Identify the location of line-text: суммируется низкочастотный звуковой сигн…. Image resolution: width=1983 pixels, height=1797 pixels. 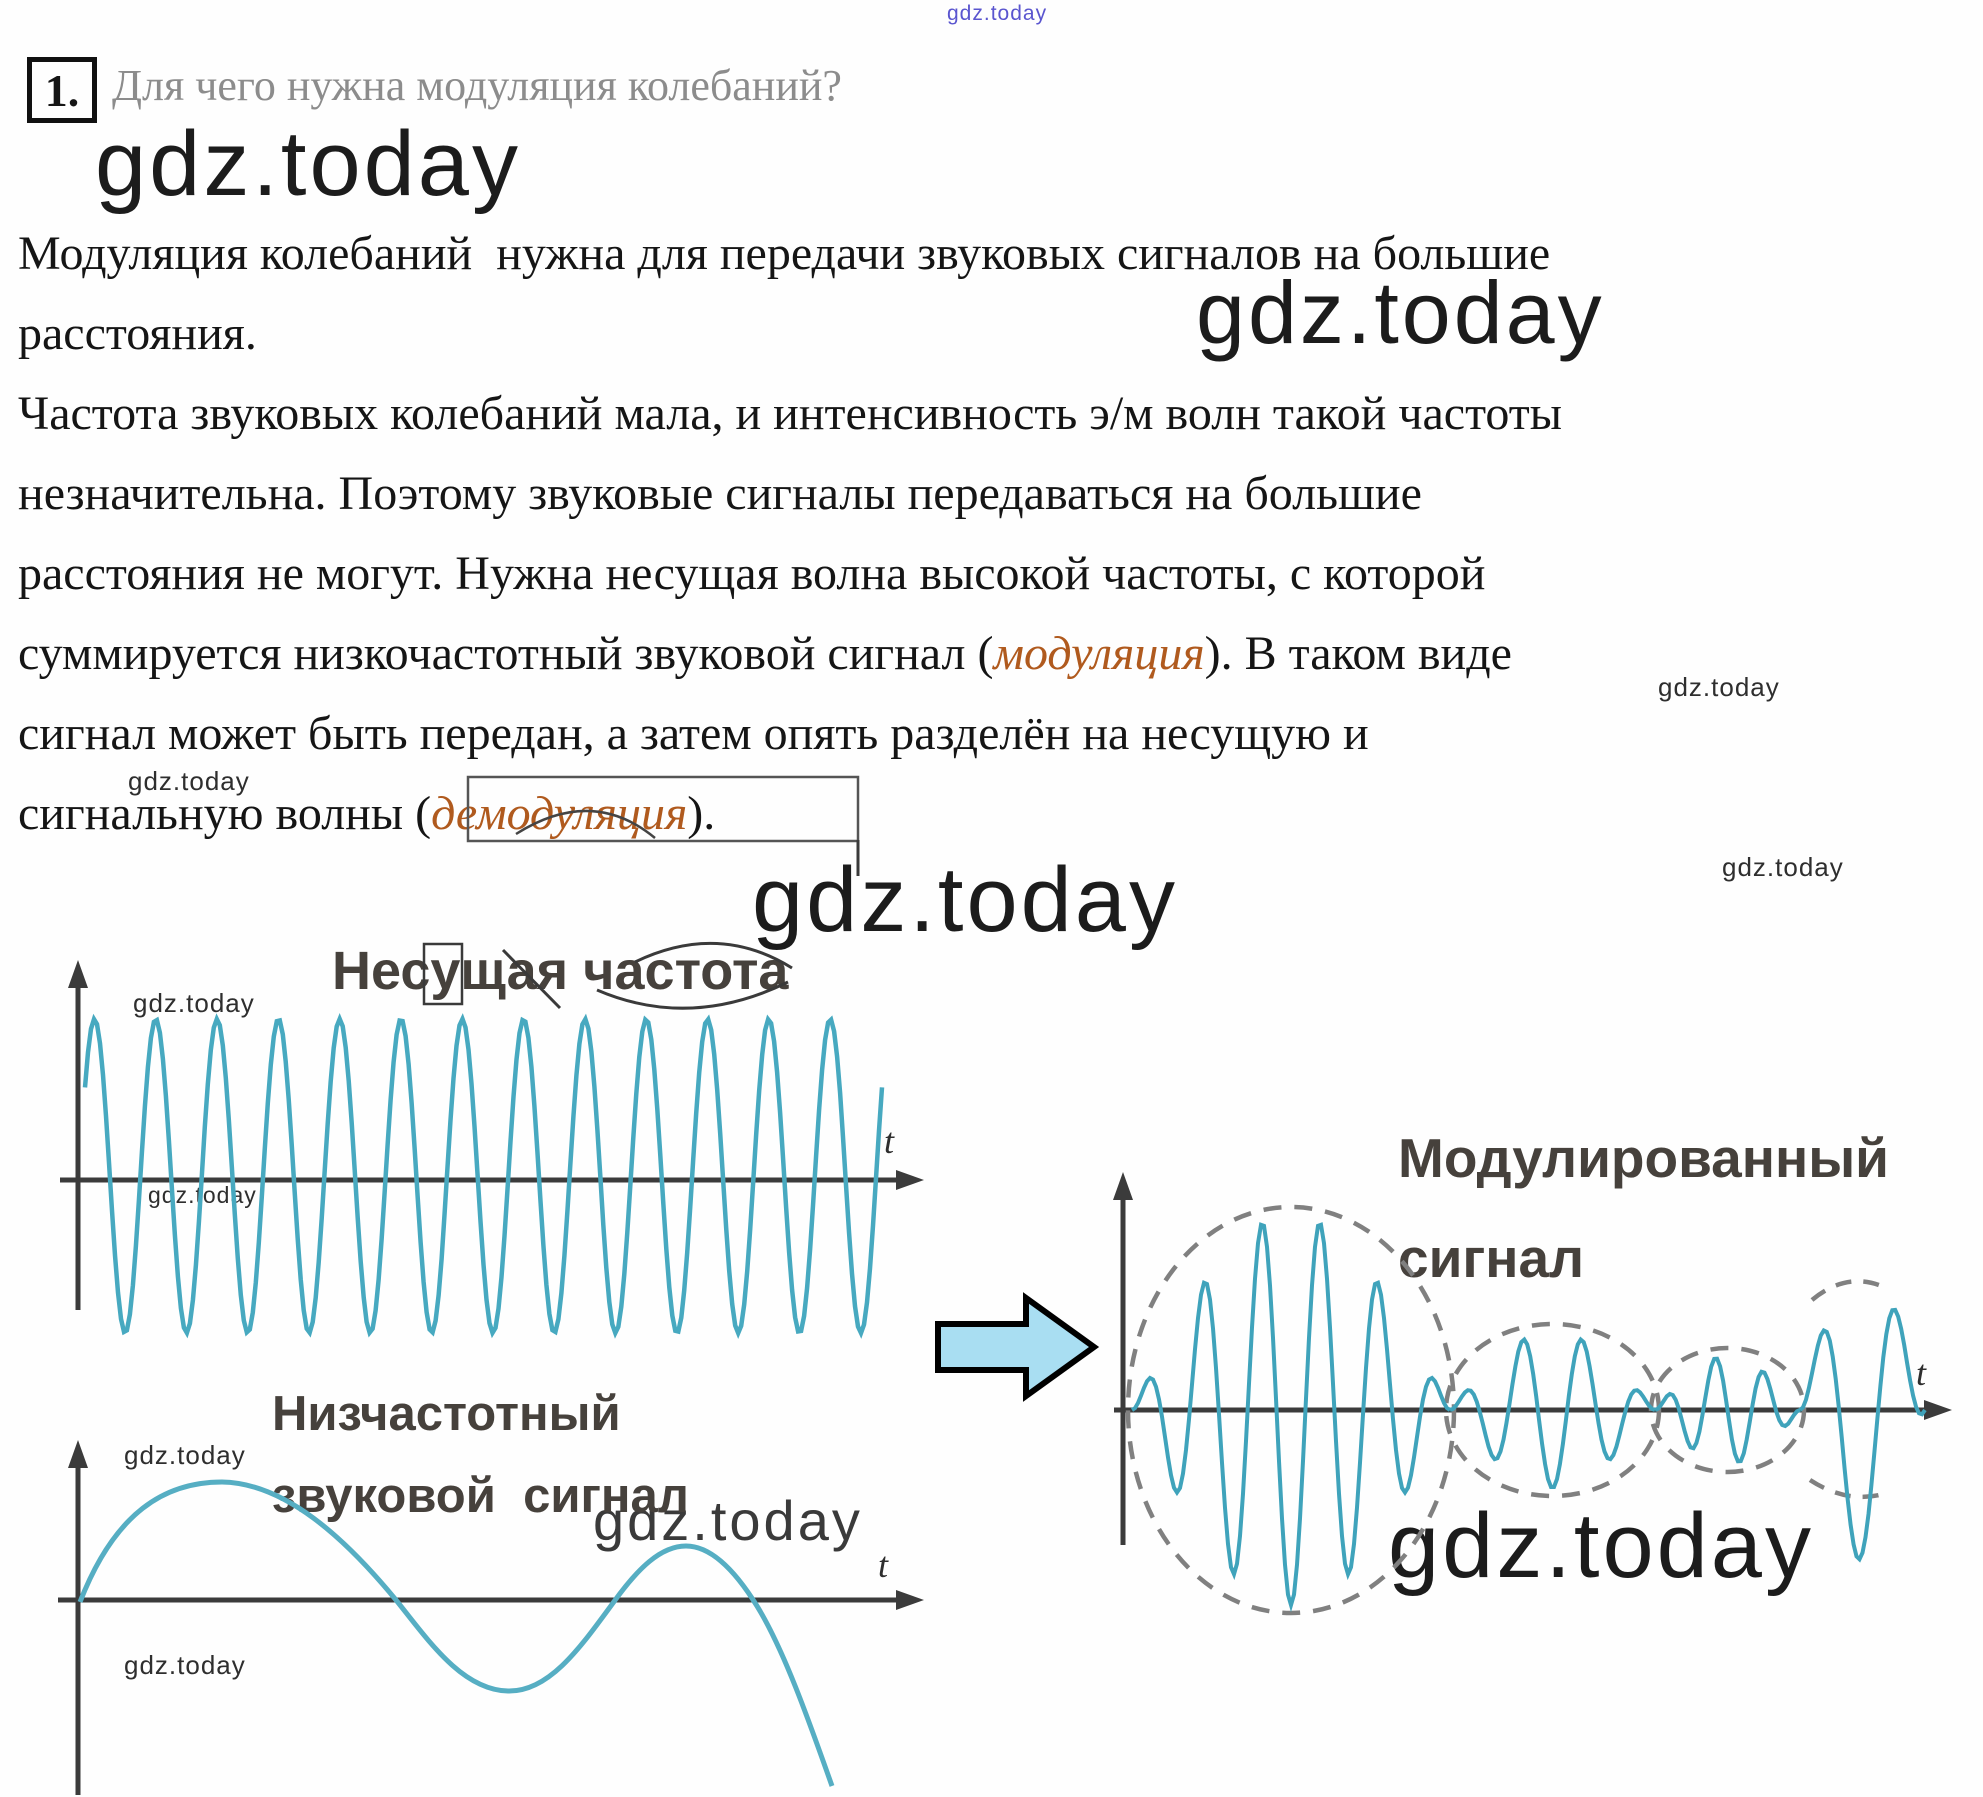
(506, 653).